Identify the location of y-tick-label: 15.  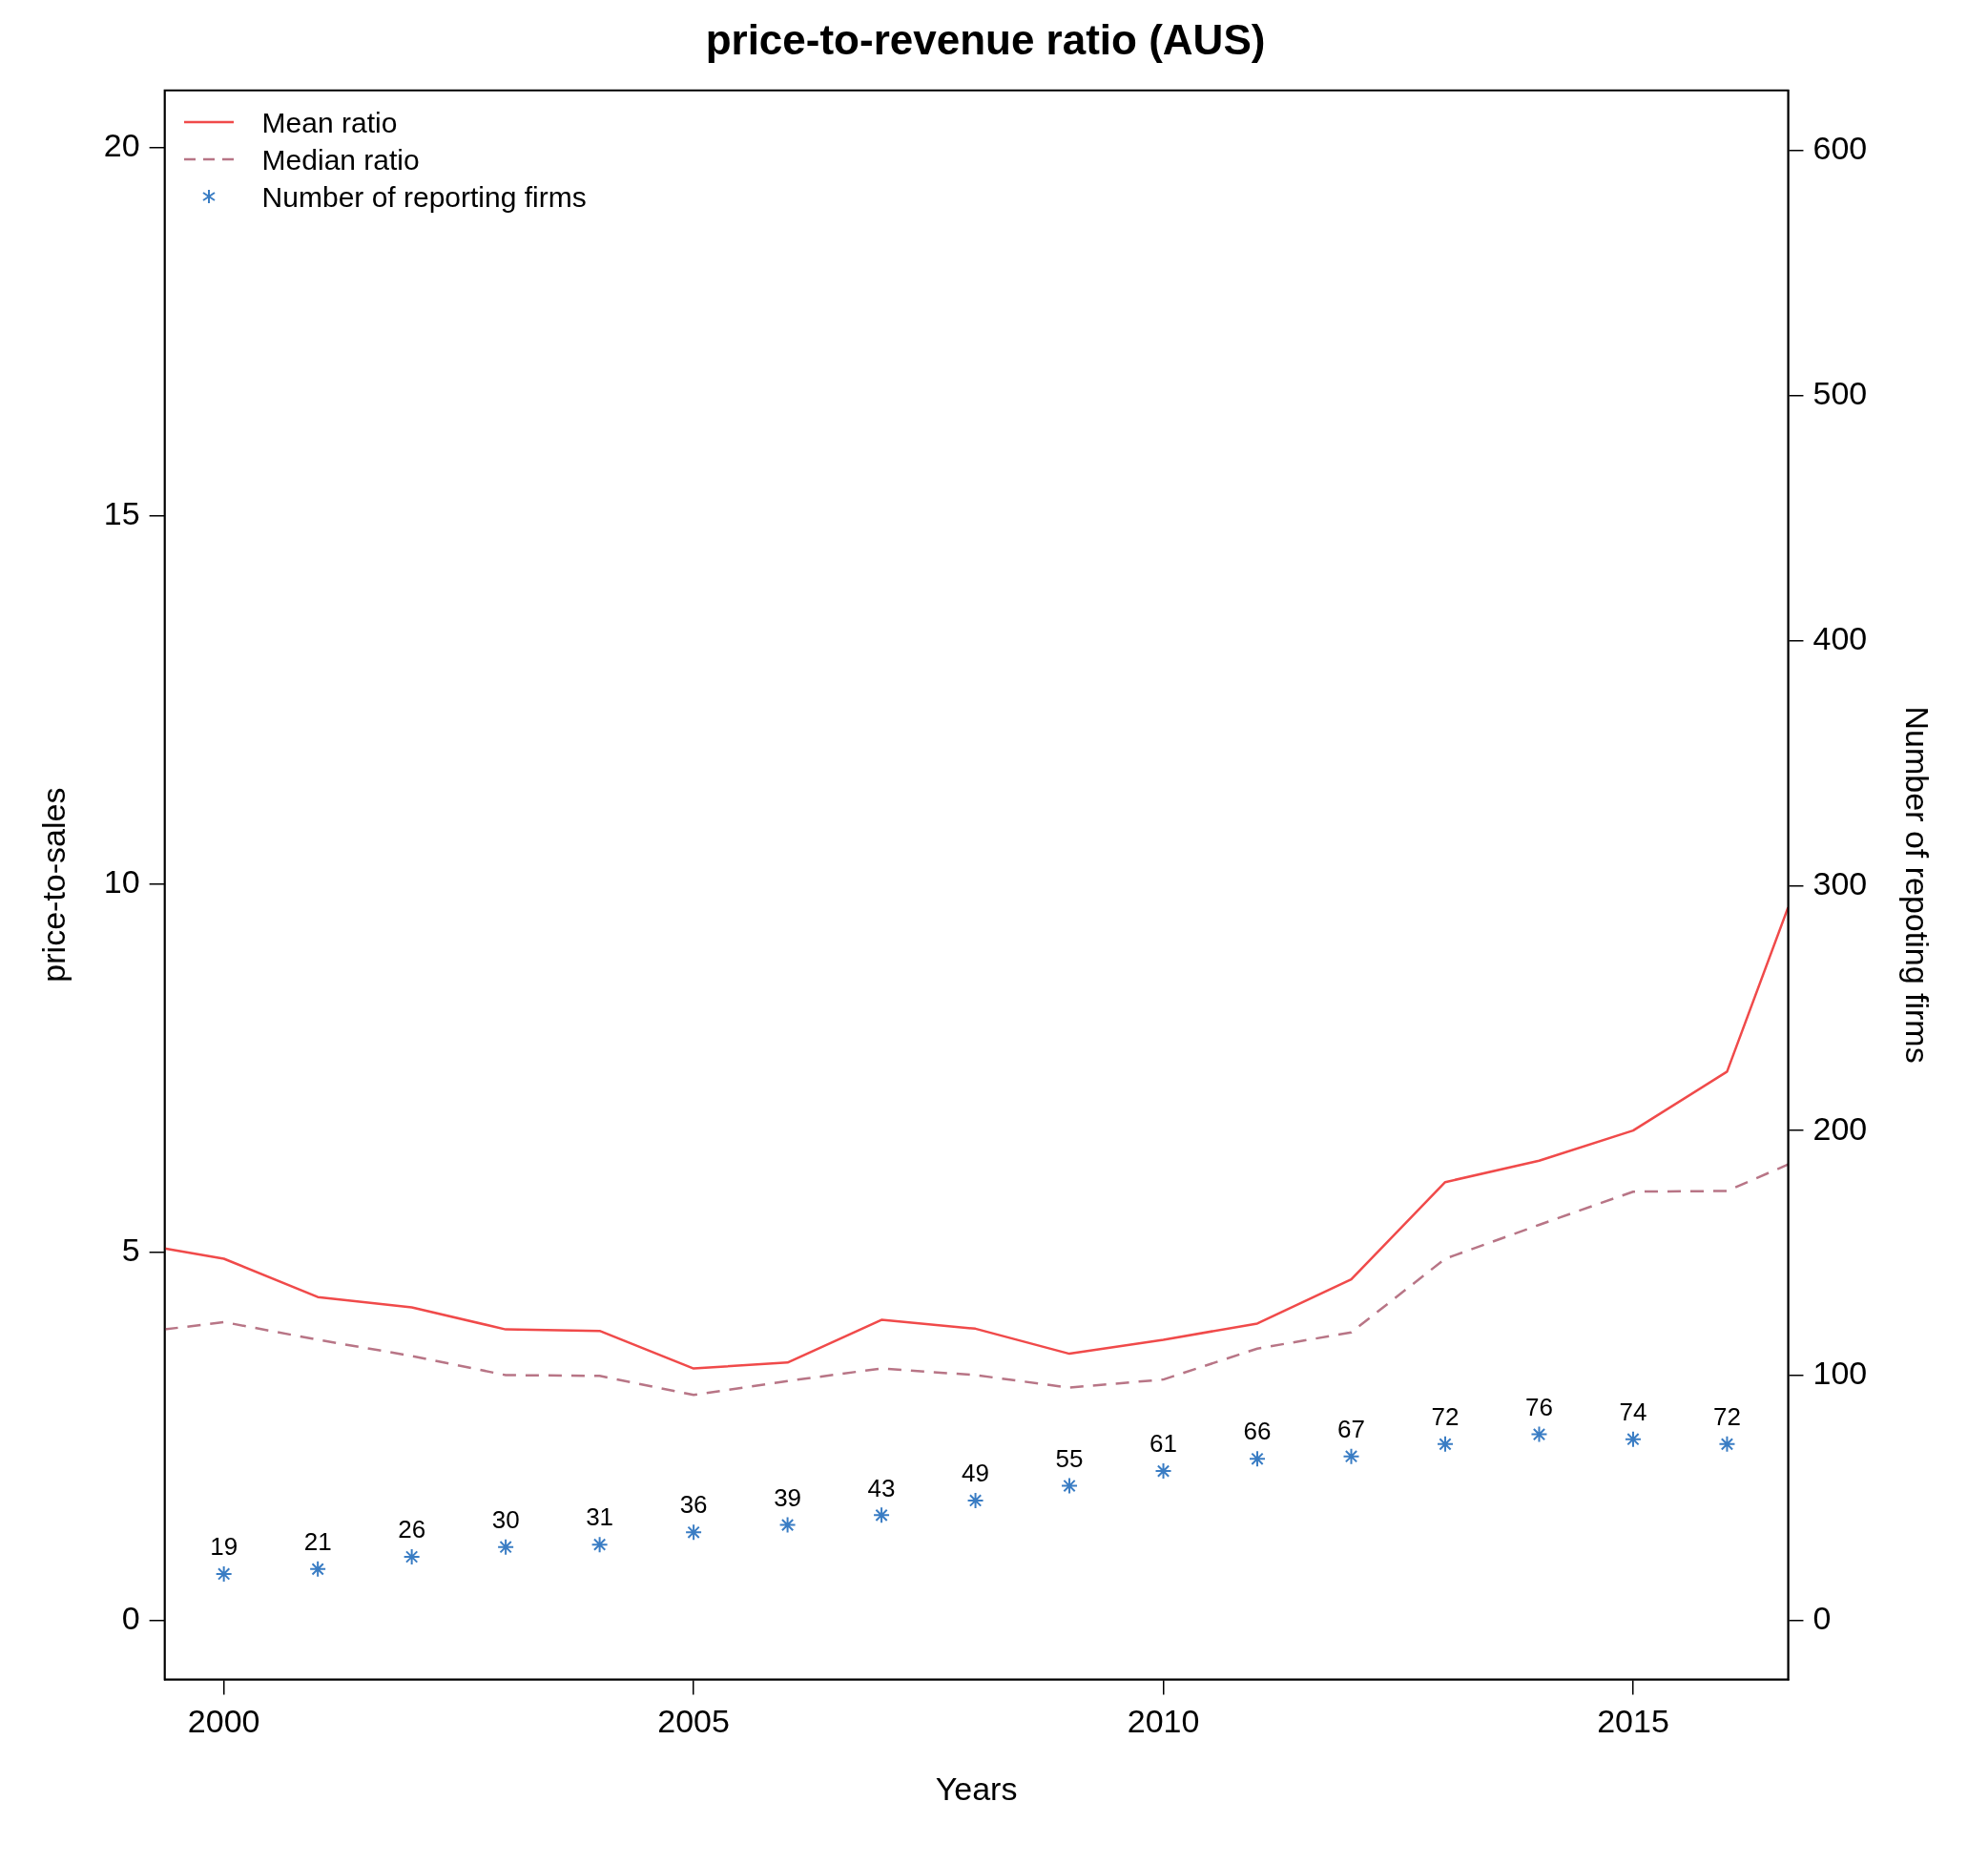
(122, 512).